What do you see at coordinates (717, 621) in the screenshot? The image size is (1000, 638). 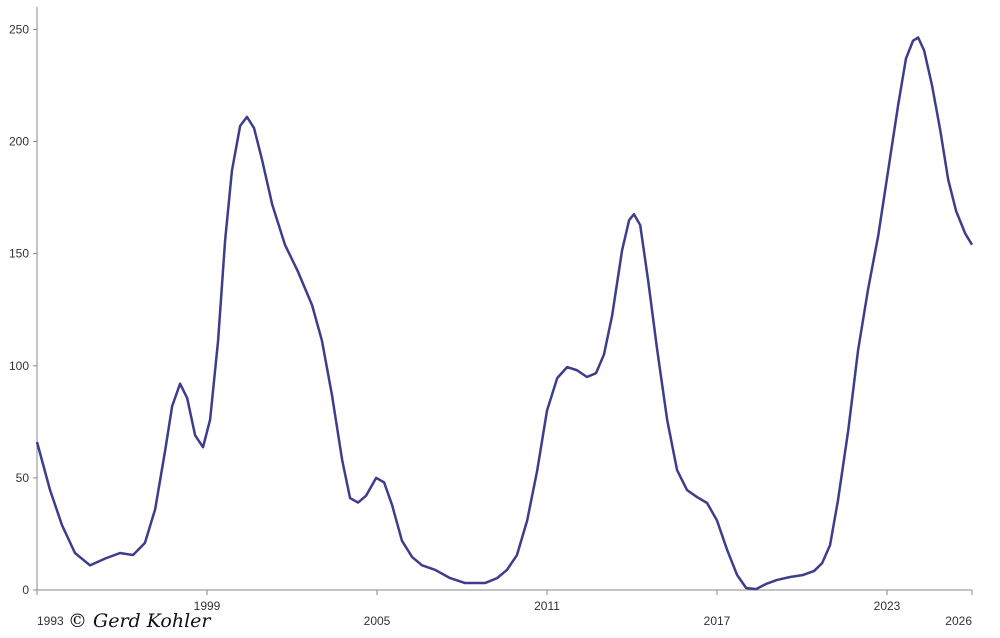 I see `x-tick-label: 2017` at bounding box center [717, 621].